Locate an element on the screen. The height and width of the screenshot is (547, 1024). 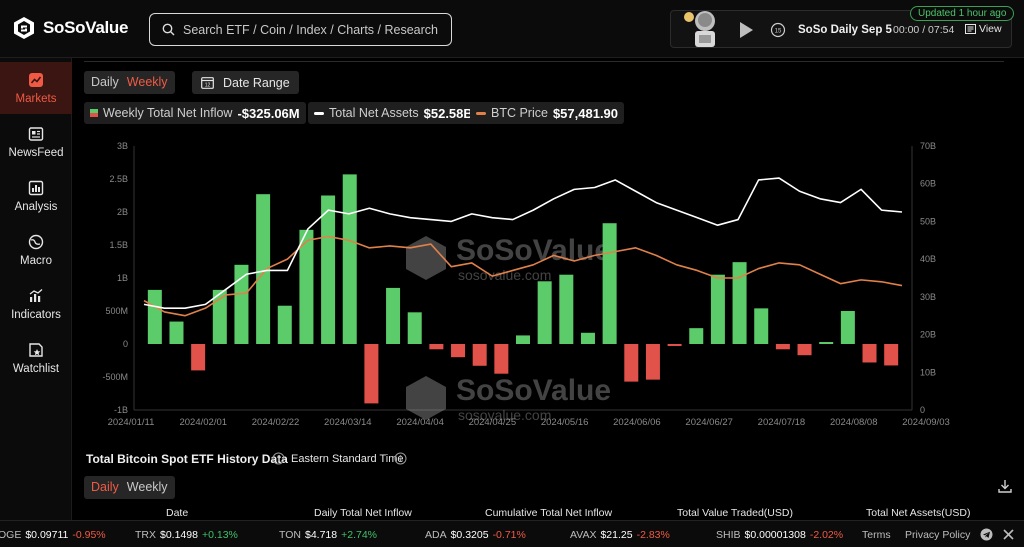
column-header: Total Value Traded(USD) is located at coordinates (735, 513).